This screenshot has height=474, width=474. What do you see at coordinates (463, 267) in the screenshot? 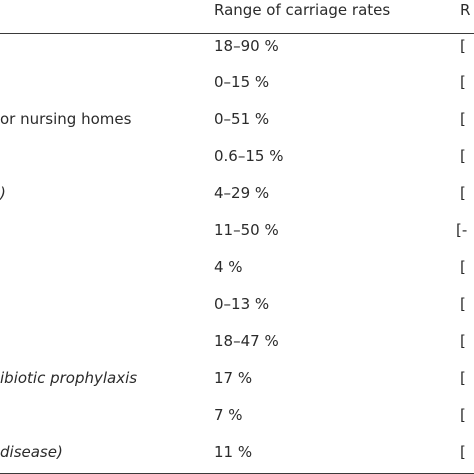
I see `row-7-ref: [` at bounding box center [463, 267].